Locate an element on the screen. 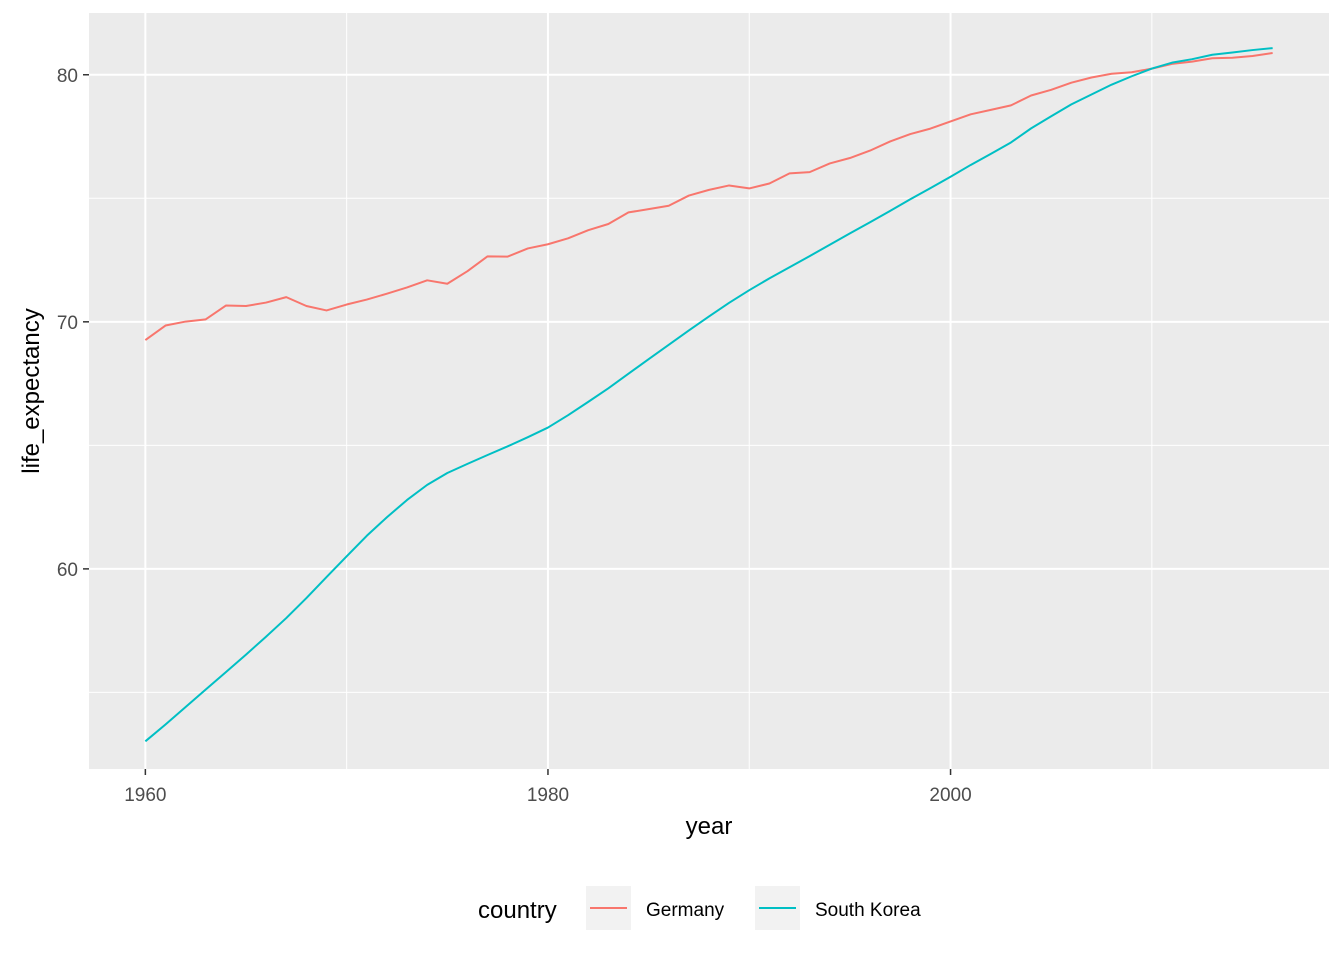  x-tick-label: 1960 is located at coordinates (145, 795).